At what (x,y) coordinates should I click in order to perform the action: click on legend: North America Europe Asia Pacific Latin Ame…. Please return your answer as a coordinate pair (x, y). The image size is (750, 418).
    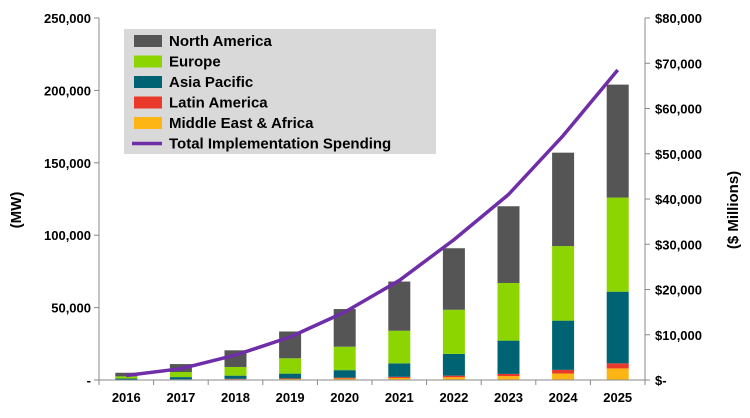
    Looking at the image, I should click on (280, 91).